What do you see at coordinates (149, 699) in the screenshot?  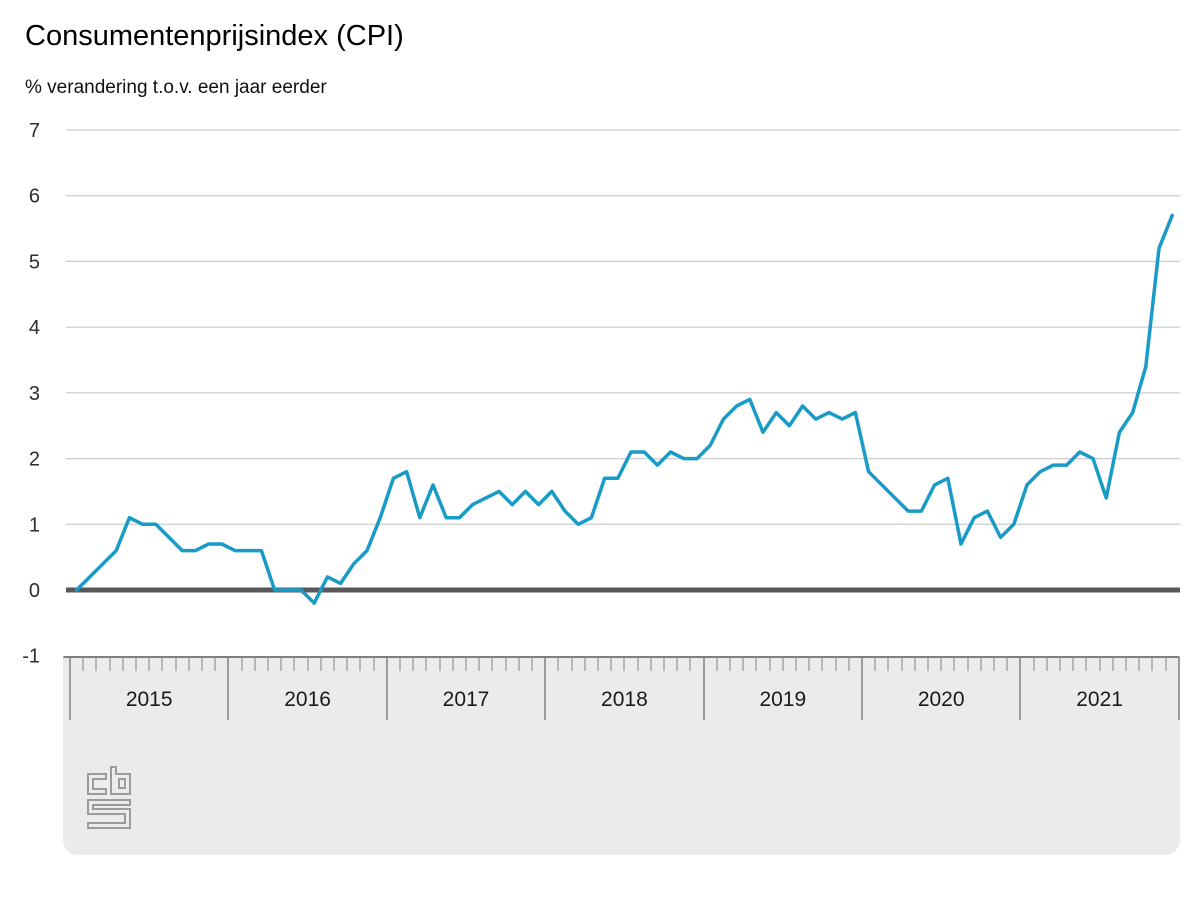 I see `year-label: 2015` at bounding box center [149, 699].